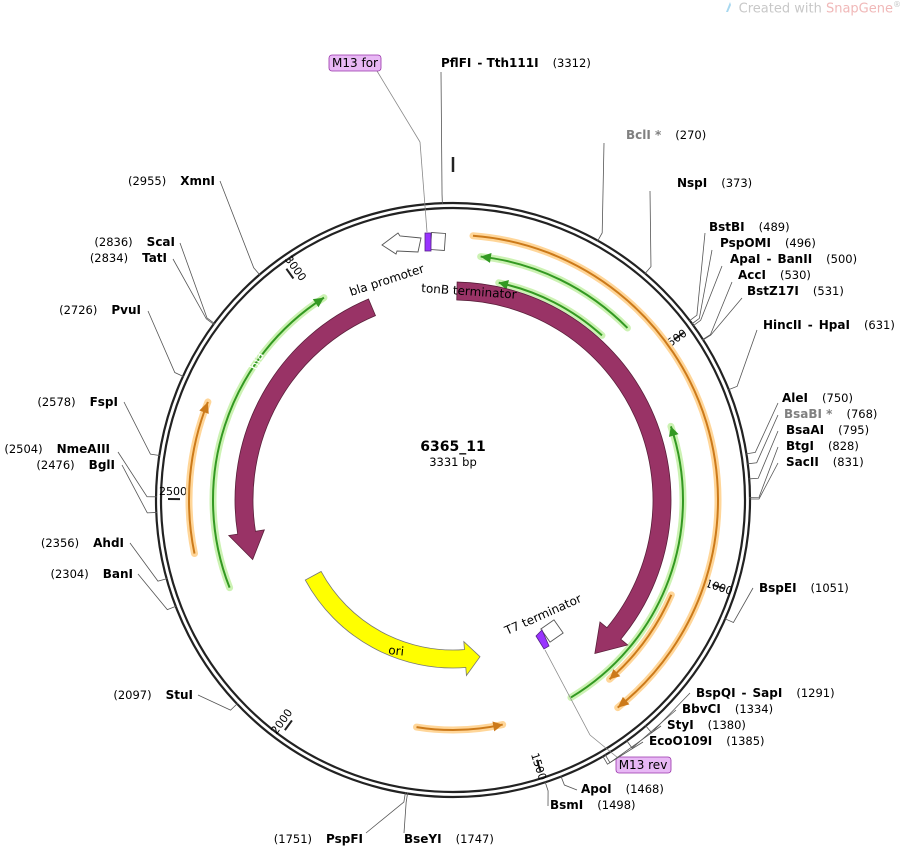 Image resolution: width=905 pixels, height=847 pixels. What do you see at coordinates (622, 789) in the screenshot?
I see `site-label: ApoI (1468)` at bounding box center [622, 789].